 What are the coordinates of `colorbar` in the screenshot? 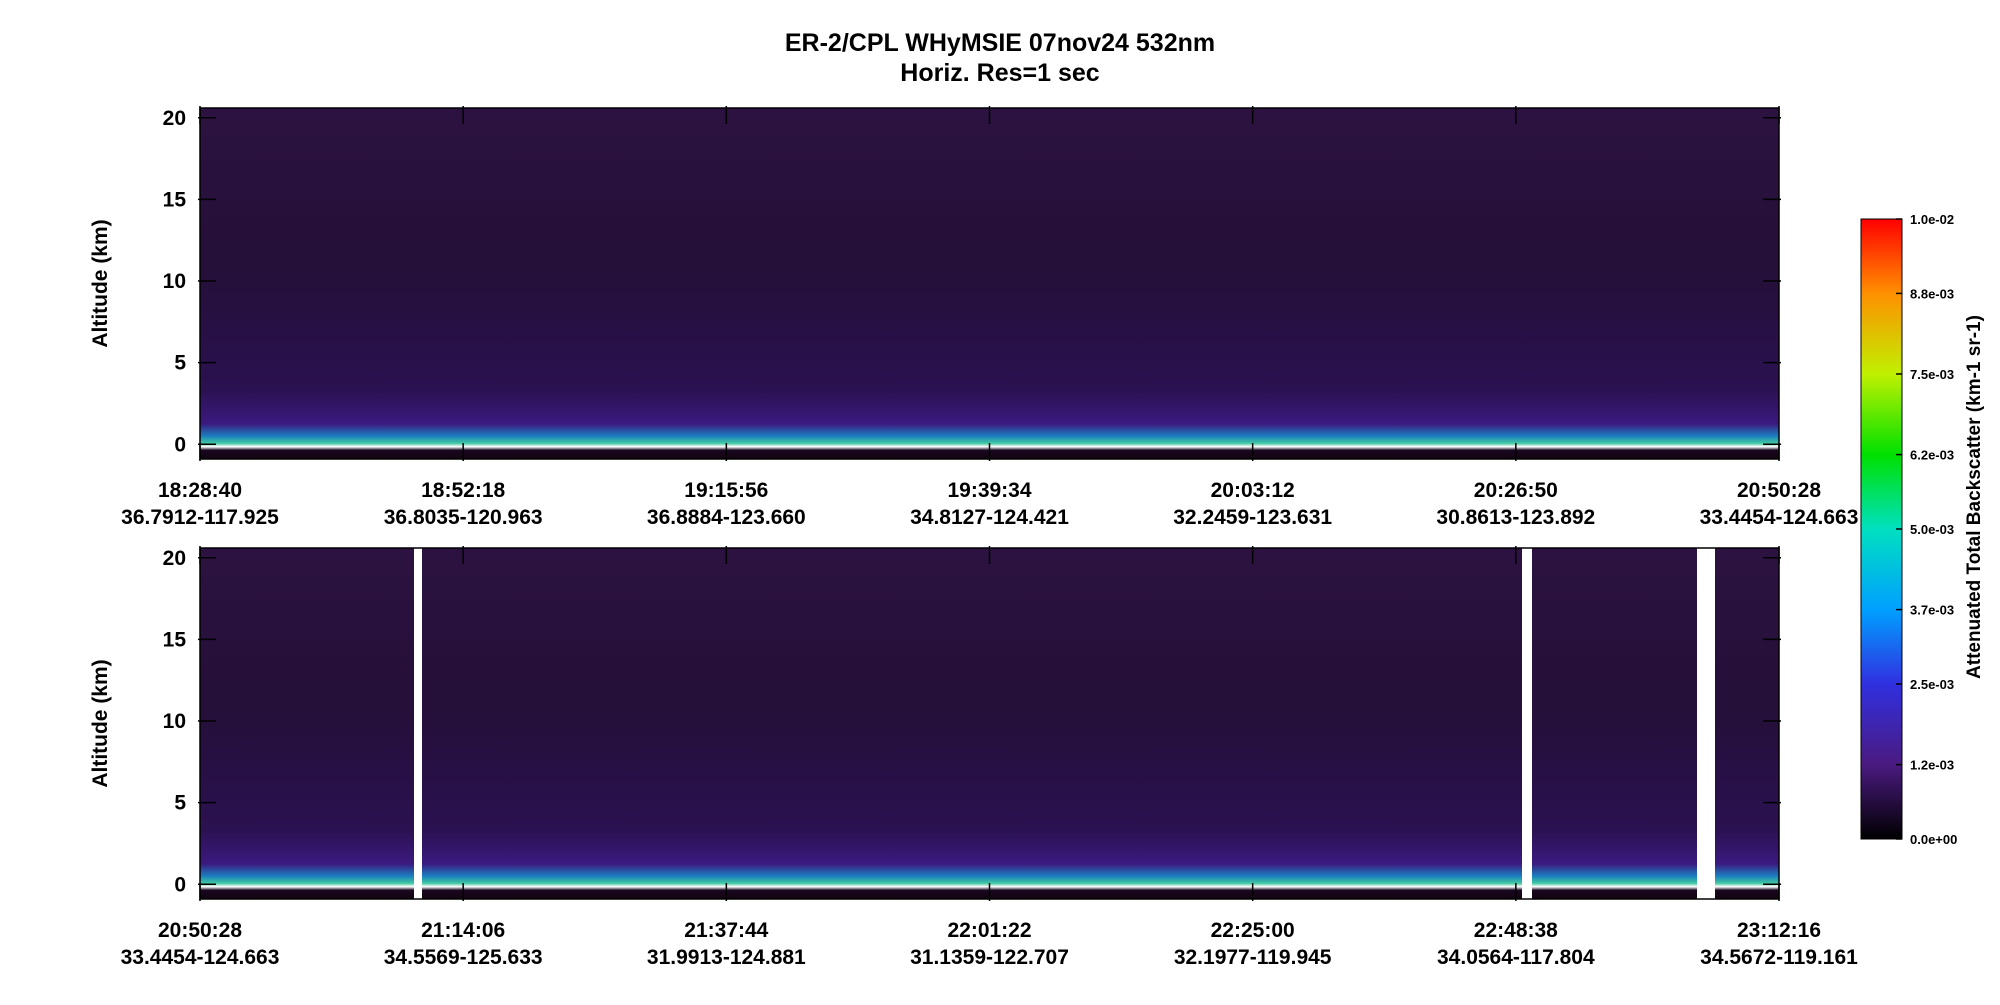 It's located at (1881, 529).